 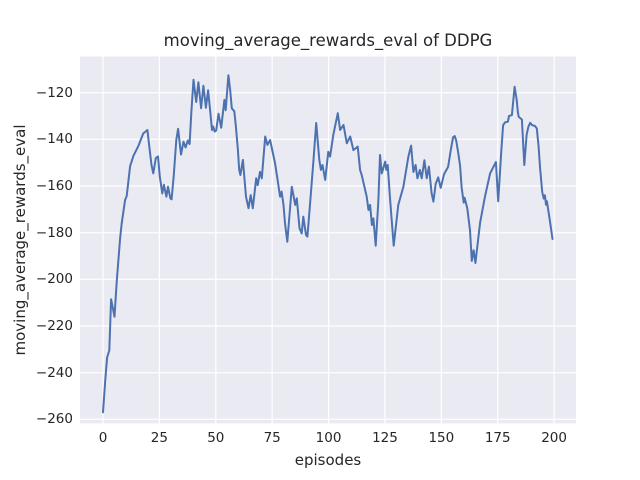 I want to click on x-tick-label: 75, so click(x=272, y=438).